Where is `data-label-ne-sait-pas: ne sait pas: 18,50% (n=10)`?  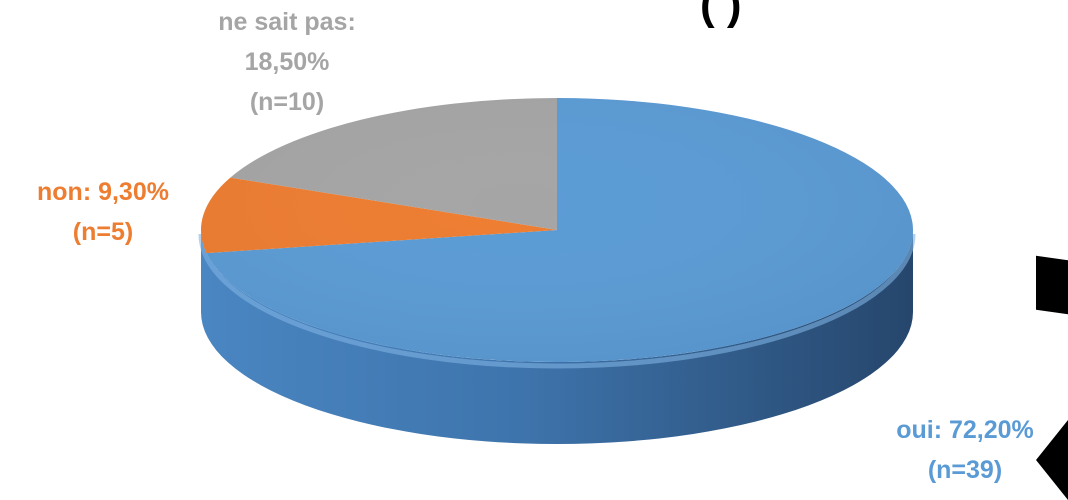
data-label-ne-sait-pas: ne sait pas: 18,50% (n=10) is located at coordinates (287, 62).